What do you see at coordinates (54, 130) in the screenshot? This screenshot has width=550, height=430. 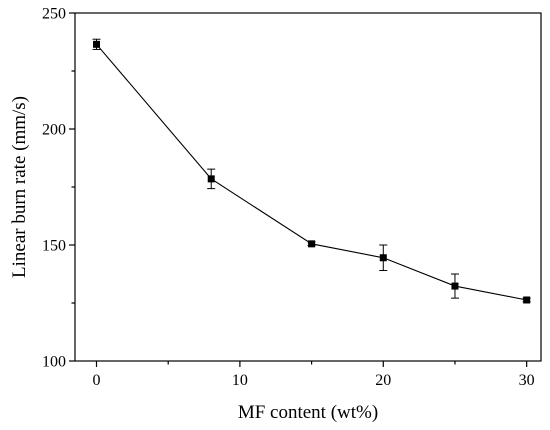 I see `y-tick-label: 200` at bounding box center [54, 130].